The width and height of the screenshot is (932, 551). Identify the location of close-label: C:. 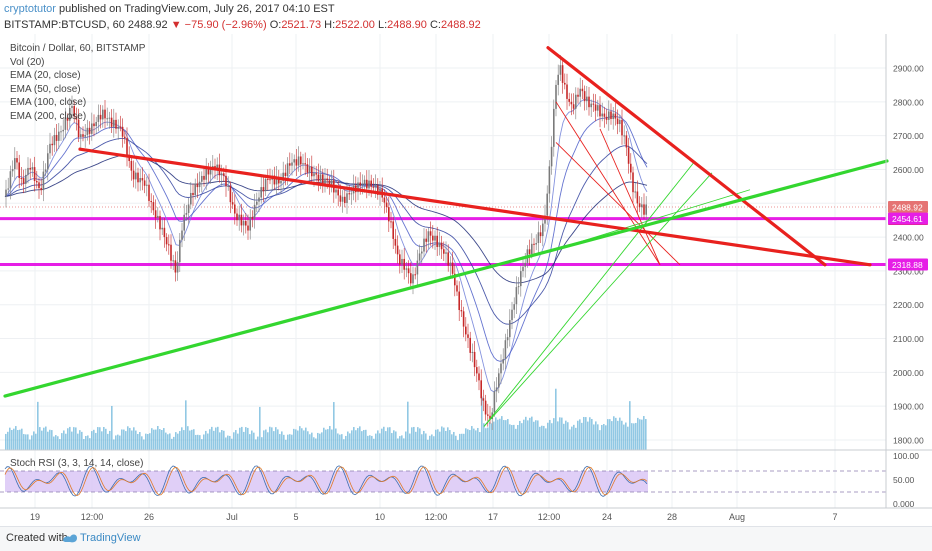
(435, 25).